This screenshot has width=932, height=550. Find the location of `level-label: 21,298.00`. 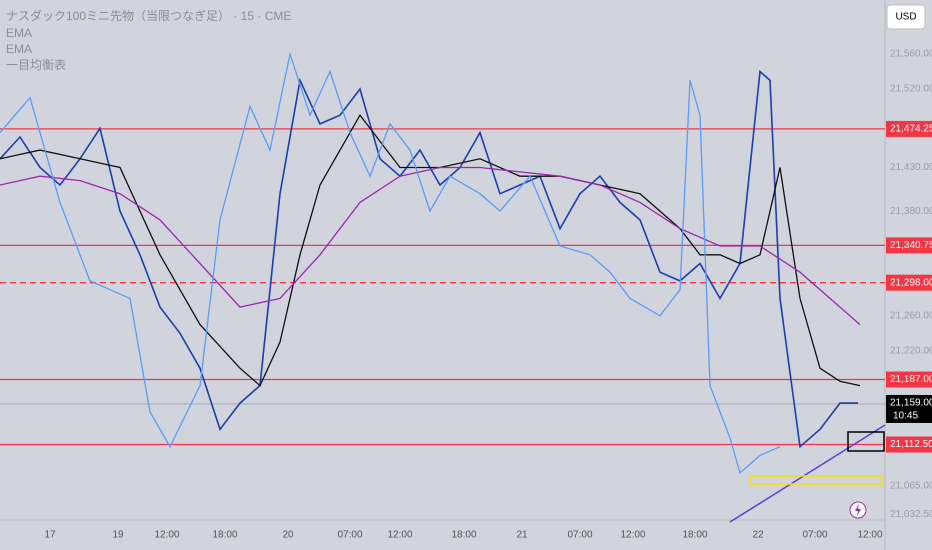

level-label: 21,298.00 is located at coordinates (911, 282).